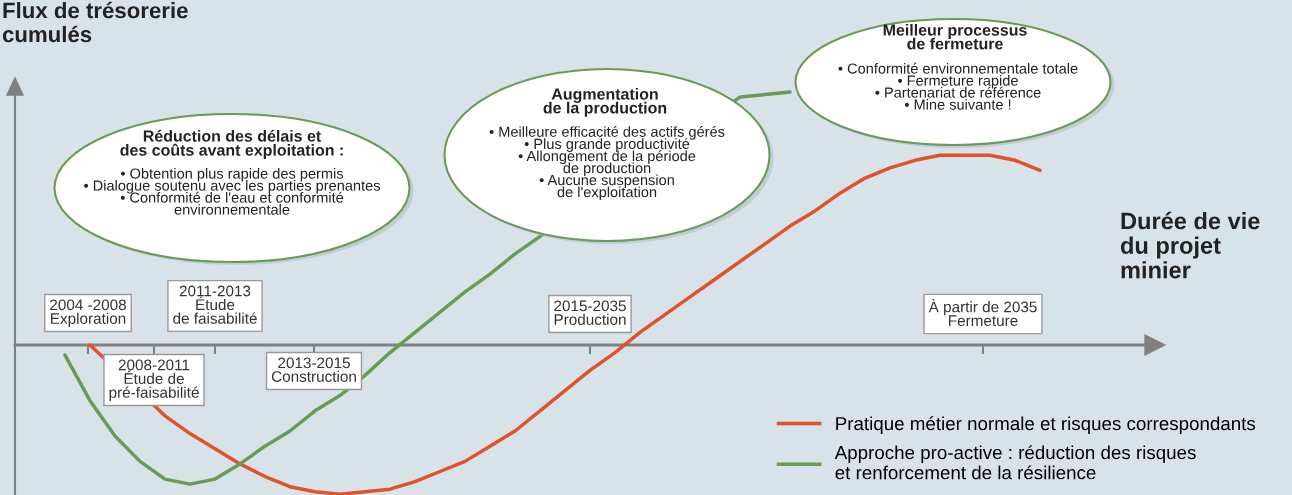 The height and width of the screenshot is (495, 1292). I want to click on x-axis-title: Durée de vie du projet minier, so click(1190, 245).